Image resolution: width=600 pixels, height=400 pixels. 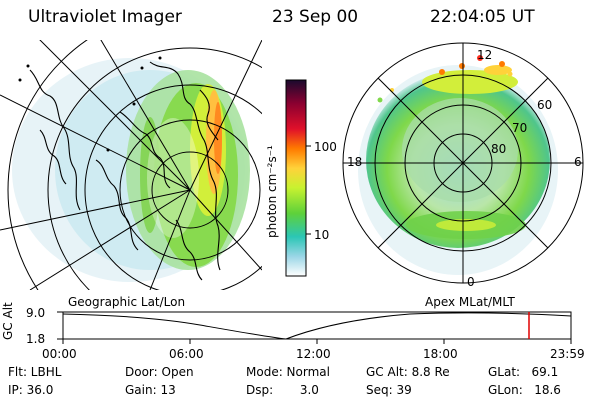 What do you see at coordinates (470, 302) in the screenshot?
I see `right-panel-caption: Apex MLat/MLT` at bounding box center [470, 302].